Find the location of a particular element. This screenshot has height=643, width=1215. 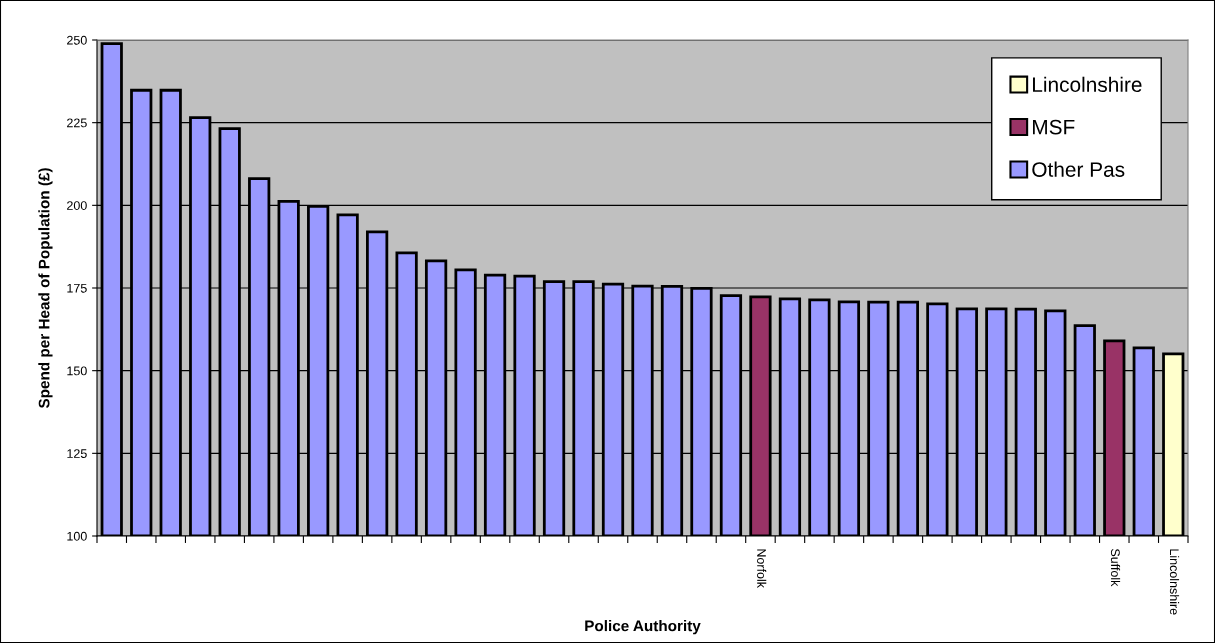

y-tick-label: 125 is located at coordinates (77, 453).